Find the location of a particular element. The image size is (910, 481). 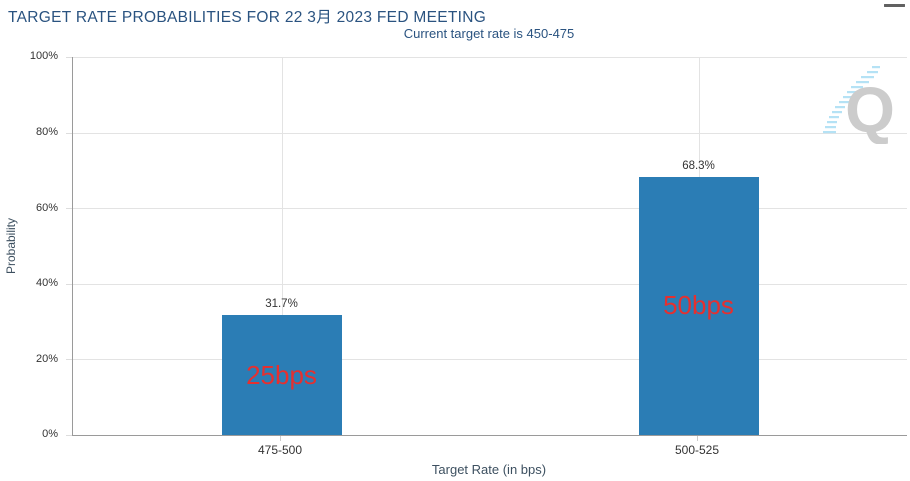

bar-value-label: 68.3% is located at coordinates (698, 165).